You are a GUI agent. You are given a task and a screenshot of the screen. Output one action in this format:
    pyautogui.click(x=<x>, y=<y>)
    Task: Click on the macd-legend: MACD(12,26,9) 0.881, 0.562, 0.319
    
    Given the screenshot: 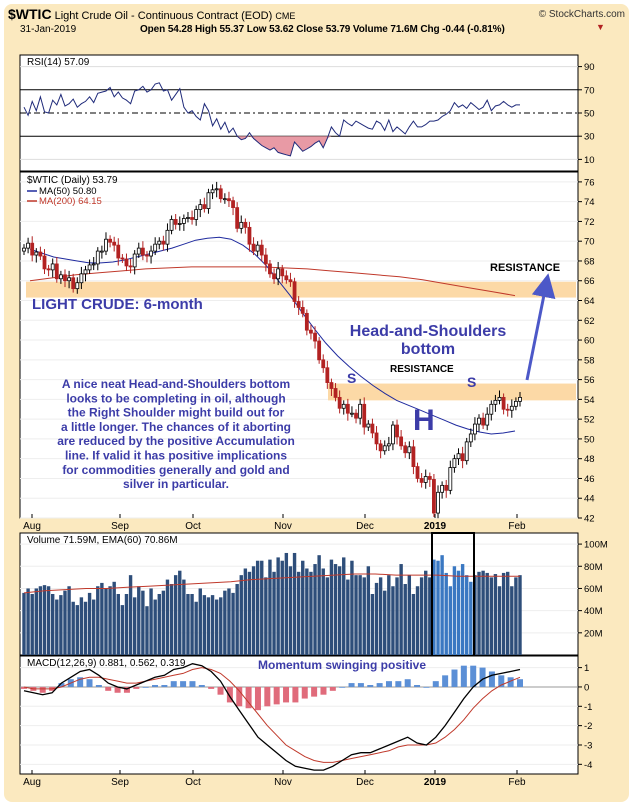 What is the action you would take?
    pyautogui.click(x=106, y=663)
    